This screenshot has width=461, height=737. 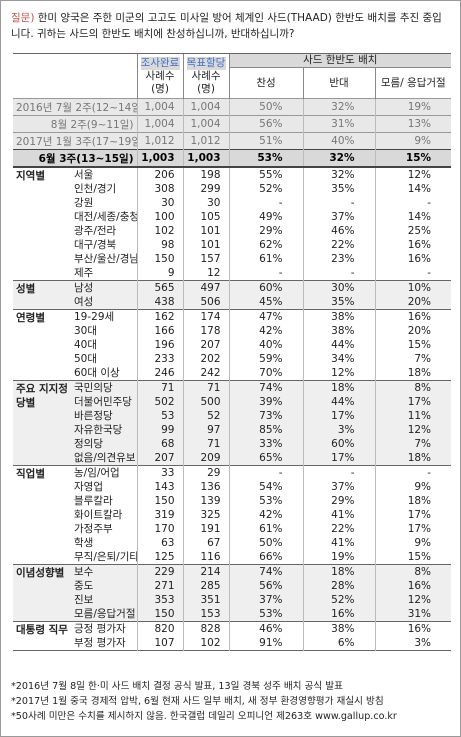 I want to click on row-label: 대전/세종/충청, so click(x=105, y=217).